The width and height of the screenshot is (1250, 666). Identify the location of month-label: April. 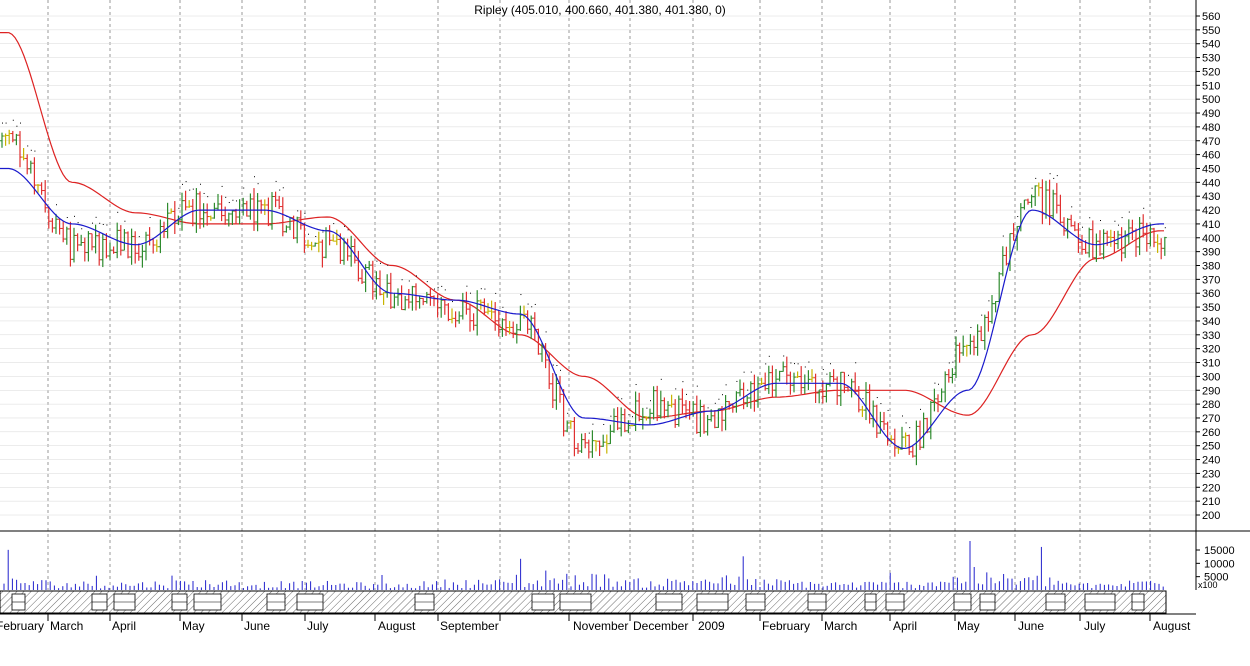
(124, 626).